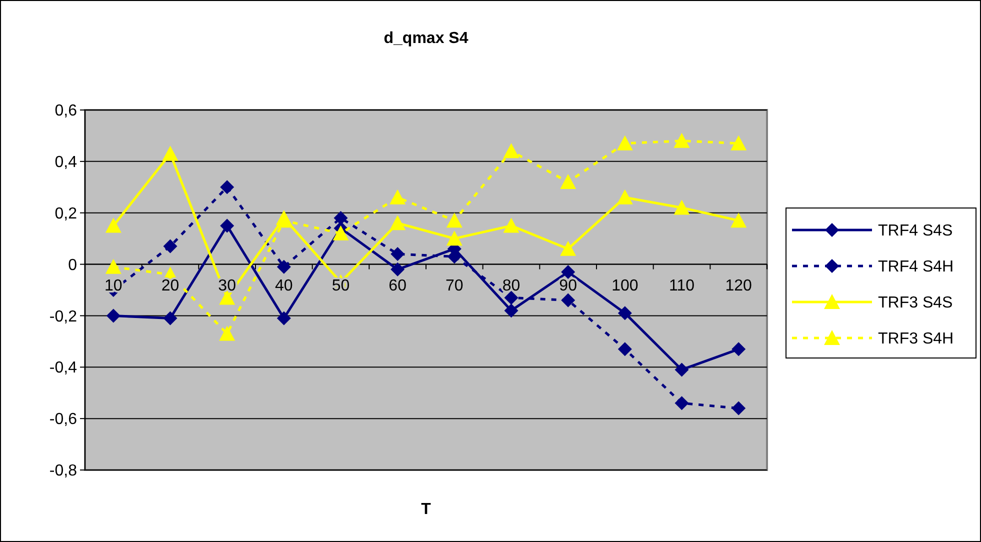 This screenshot has height=542, width=981. Describe the element at coordinates (170, 285) in the screenshot. I see `x-tick-label: 20` at that location.